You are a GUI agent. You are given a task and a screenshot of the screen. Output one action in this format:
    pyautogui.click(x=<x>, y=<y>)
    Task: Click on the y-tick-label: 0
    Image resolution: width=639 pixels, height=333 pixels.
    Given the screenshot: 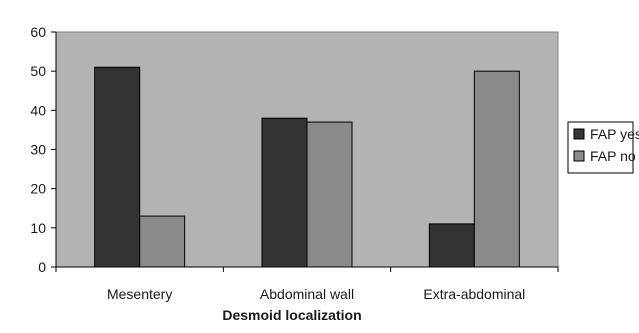 What is the action you would take?
    pyautogui.click(x=42, y=267)
    